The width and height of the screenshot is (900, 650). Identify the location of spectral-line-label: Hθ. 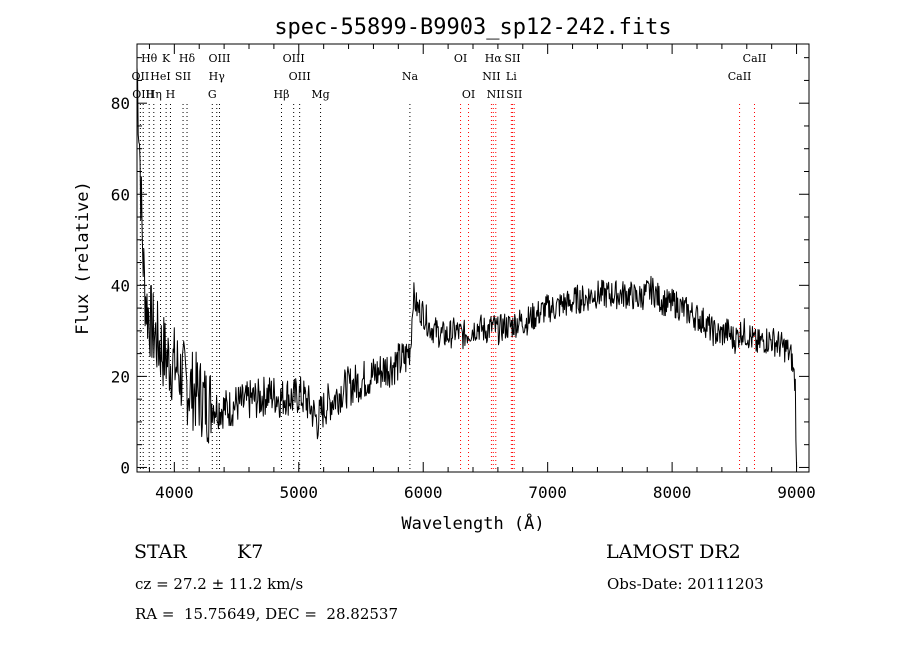
(149, 58).